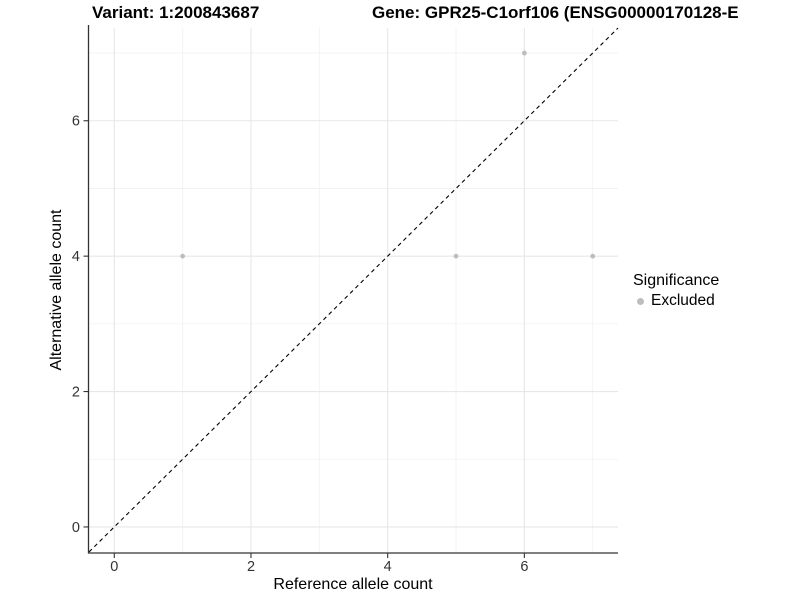  Describe the element at coordinates (76, 122) in the screenshot. I see `y-tick-label: 6` at that location.